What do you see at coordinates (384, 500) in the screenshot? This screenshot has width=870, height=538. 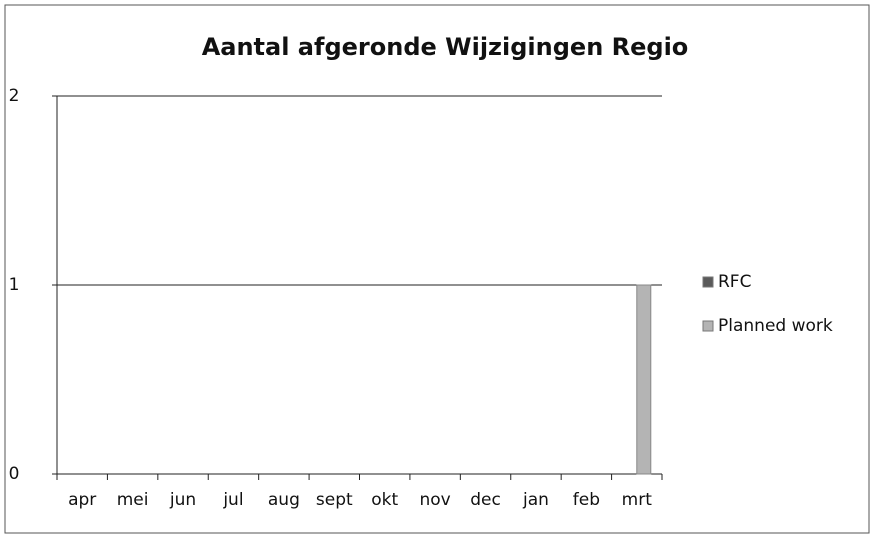 I see `x-tick-label: okt` at bounding box center [384, 500].